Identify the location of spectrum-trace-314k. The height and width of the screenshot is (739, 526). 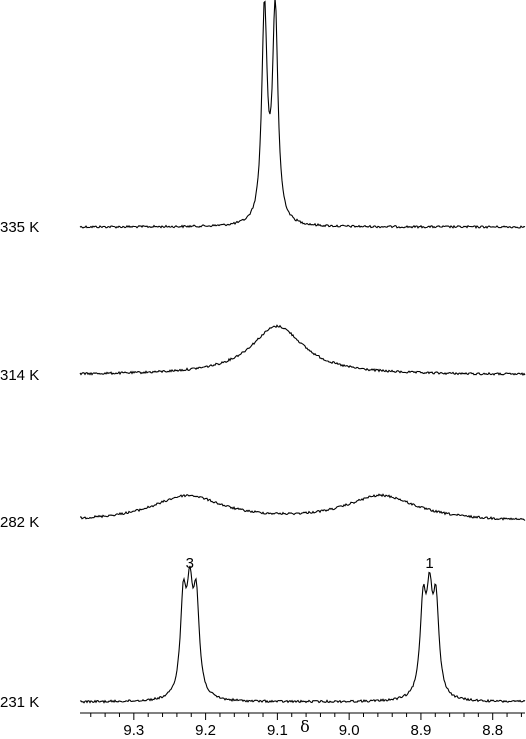
(302, 350).